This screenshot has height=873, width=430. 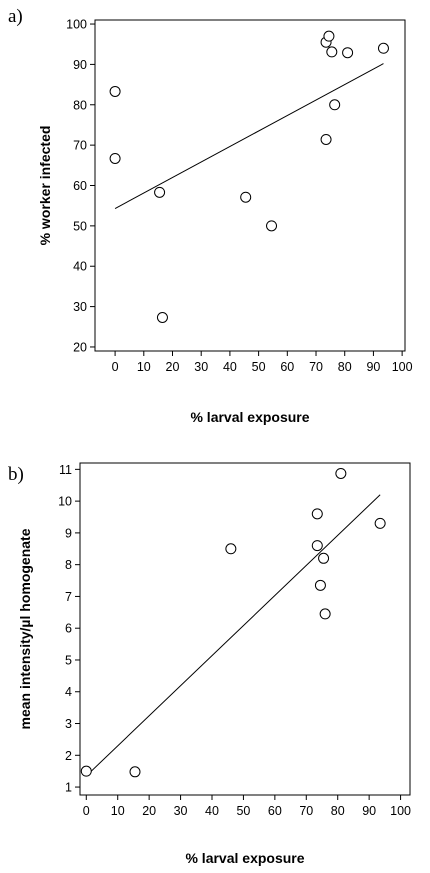 I want to click on regression-line, so click(x=249, y=136).